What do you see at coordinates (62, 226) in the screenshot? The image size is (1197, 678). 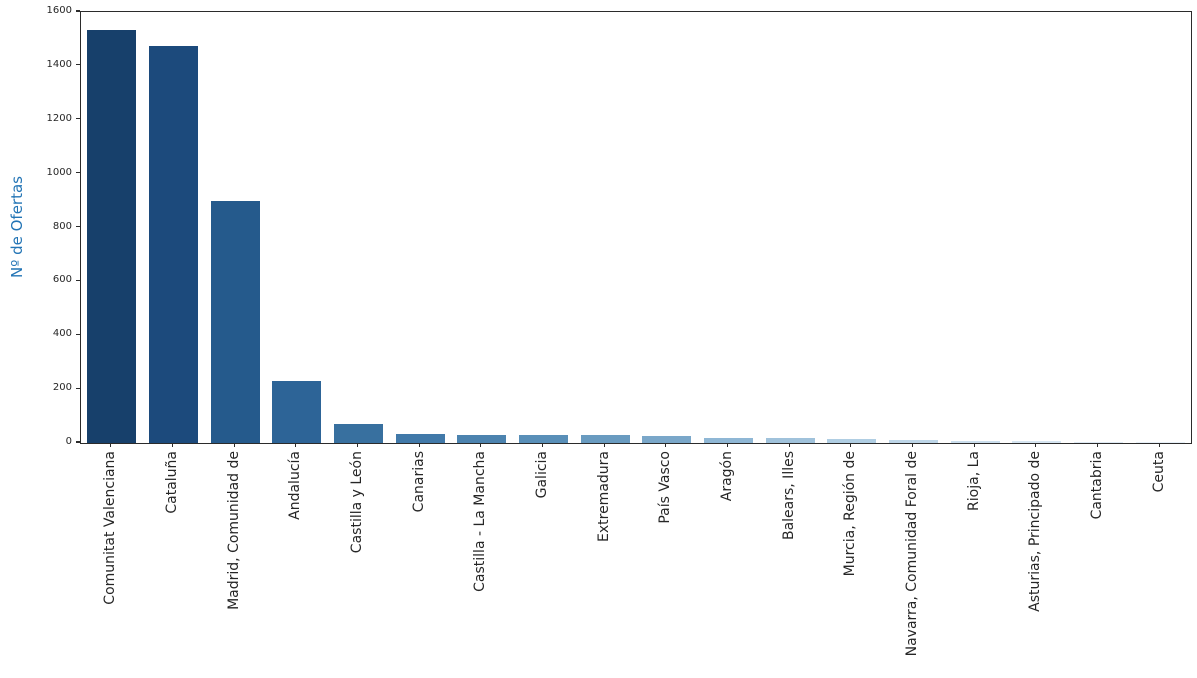 I see `y-tick-label-800: 800` at bounding box center [62, 226].